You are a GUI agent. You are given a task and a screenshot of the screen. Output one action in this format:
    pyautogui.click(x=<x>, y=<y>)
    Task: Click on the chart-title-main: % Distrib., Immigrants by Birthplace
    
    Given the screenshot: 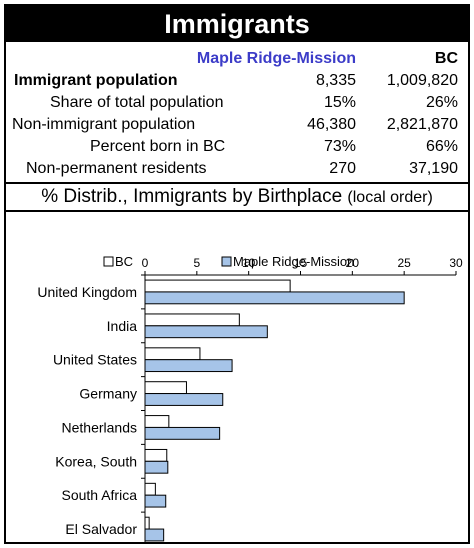 What is the action you would take?
    pyautogui.click(x=192, y=196)
    